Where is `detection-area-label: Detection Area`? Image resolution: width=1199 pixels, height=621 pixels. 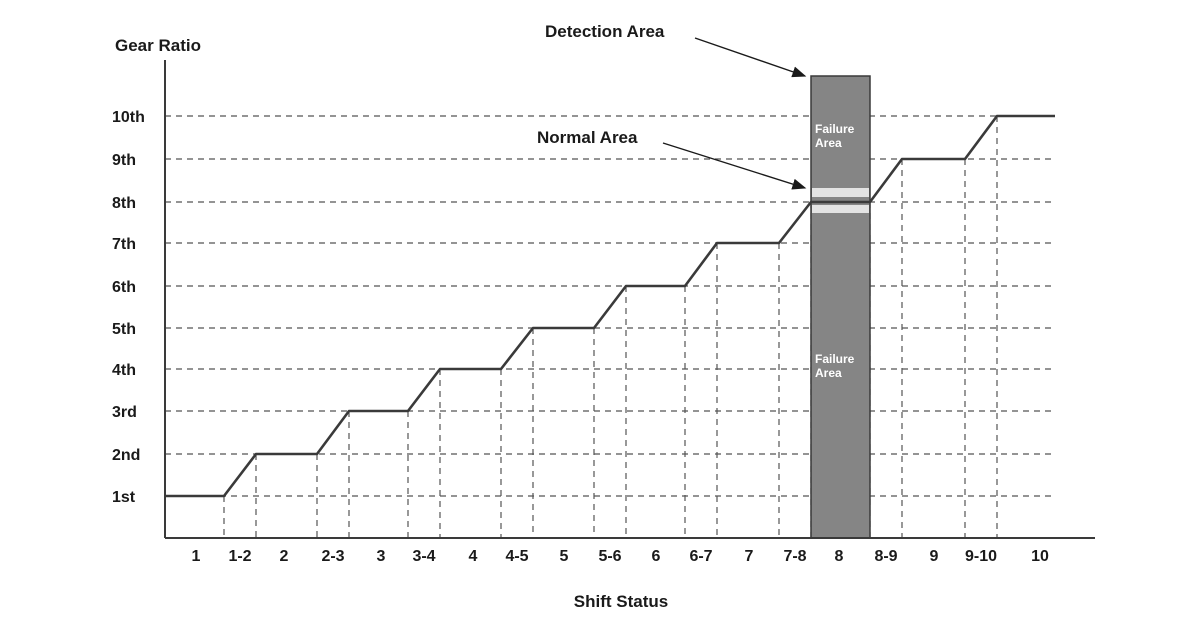 detection-area-label: Detection Area is located at coordinates (605, 31).